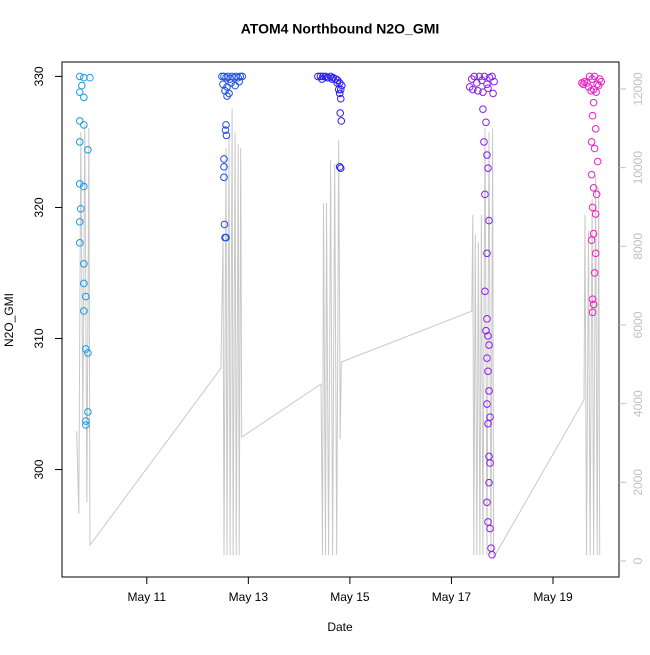 This screenshot has height=655, width=650. I want to click on x-tick-label: May 11, so click(147, 597).